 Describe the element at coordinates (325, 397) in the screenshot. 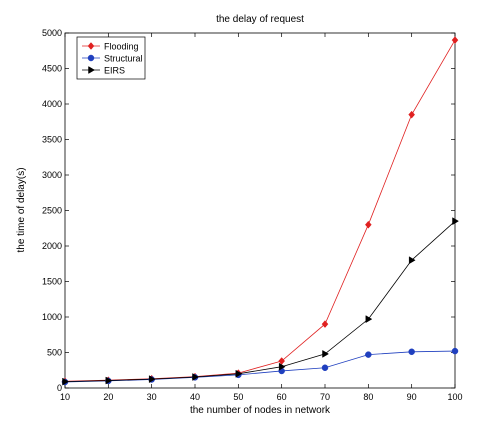

I see `x-tick-label: 70` at that location.